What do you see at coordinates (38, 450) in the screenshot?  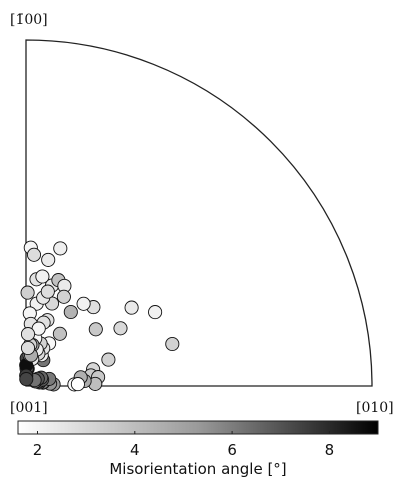 I see `colorbar-tick-label-1: 2` at bounding box center [38, 450].